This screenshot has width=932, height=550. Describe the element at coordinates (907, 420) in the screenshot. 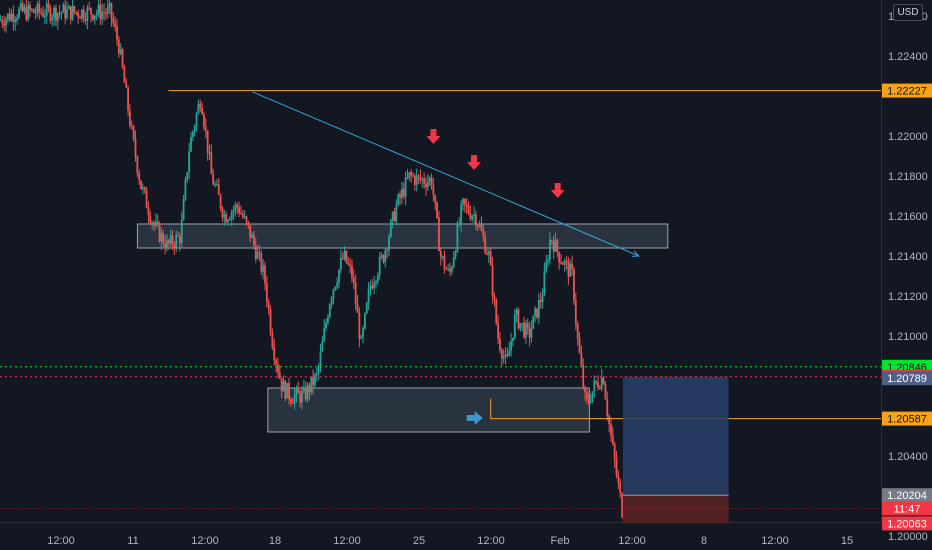

I see `price-tag-label: 1.20587` at that location.